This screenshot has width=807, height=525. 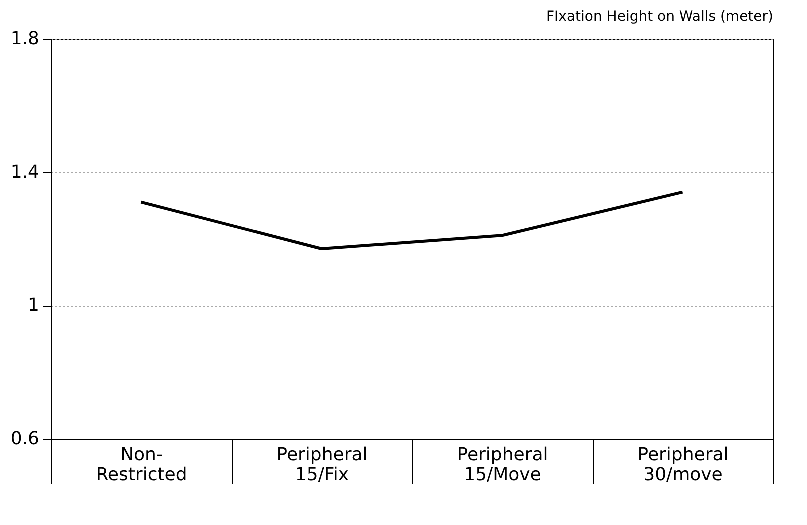 I want to click on y-tick-label: 1.4, so click(x=25, y=172).